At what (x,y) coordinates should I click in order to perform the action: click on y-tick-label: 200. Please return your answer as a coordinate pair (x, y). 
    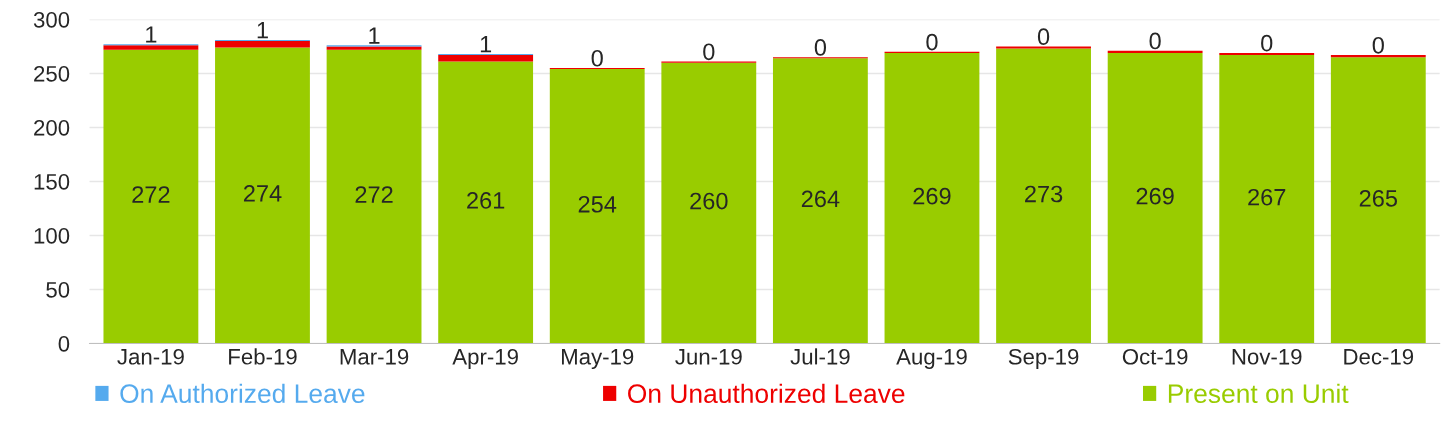
    Looking at the image, I should click on (52, 127).